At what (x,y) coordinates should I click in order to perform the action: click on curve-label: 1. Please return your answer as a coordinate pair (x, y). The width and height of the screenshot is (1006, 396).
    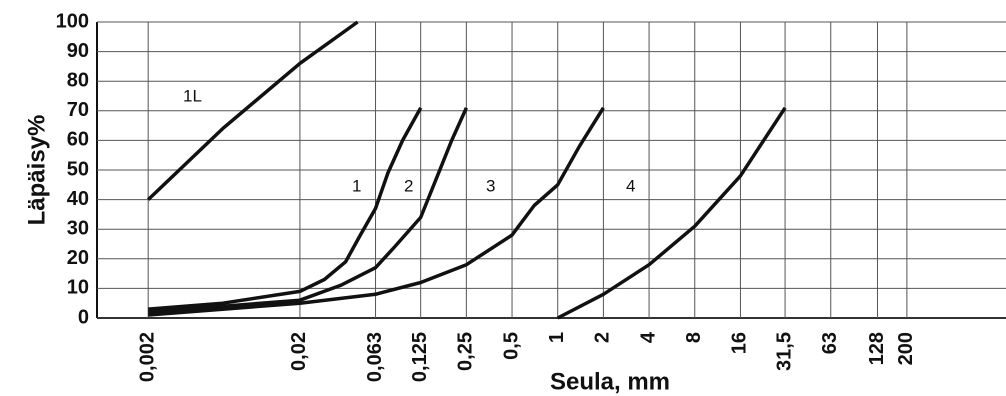
    Looking at the image, I should click on (356, 185).